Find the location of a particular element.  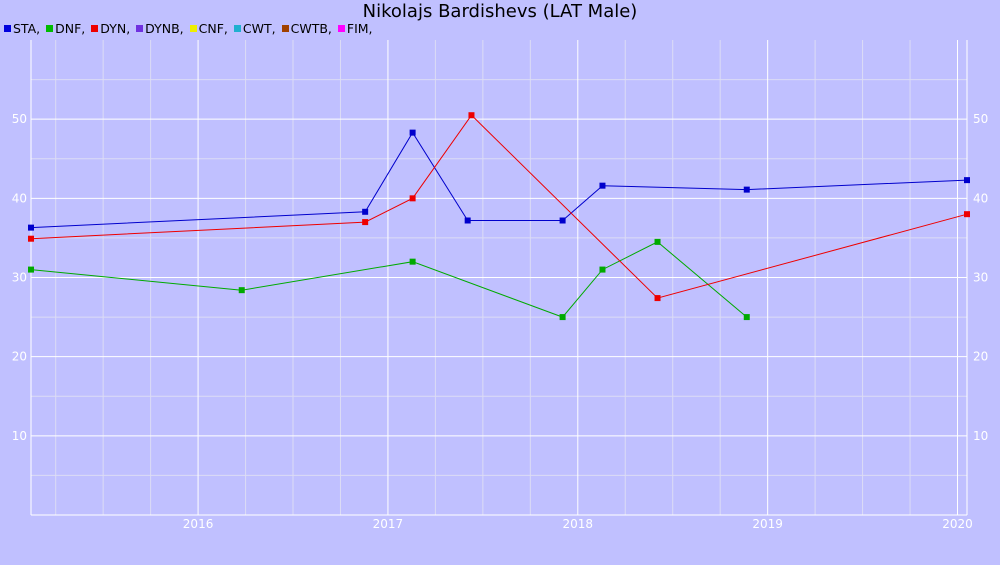

legend-item: CNF, is located at coordinates (208, 28).